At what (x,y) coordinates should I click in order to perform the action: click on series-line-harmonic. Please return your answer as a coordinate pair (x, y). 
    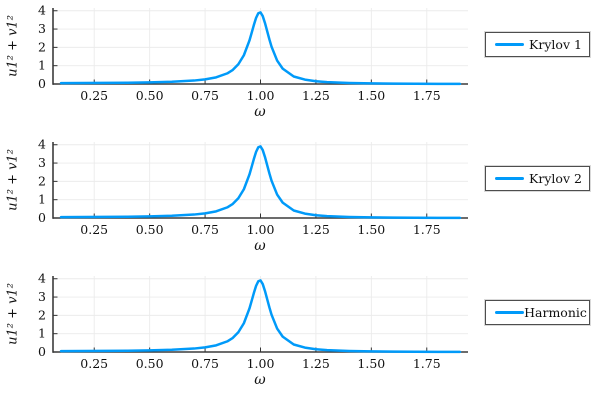
    Looking at the image, I should click on (260, 316).